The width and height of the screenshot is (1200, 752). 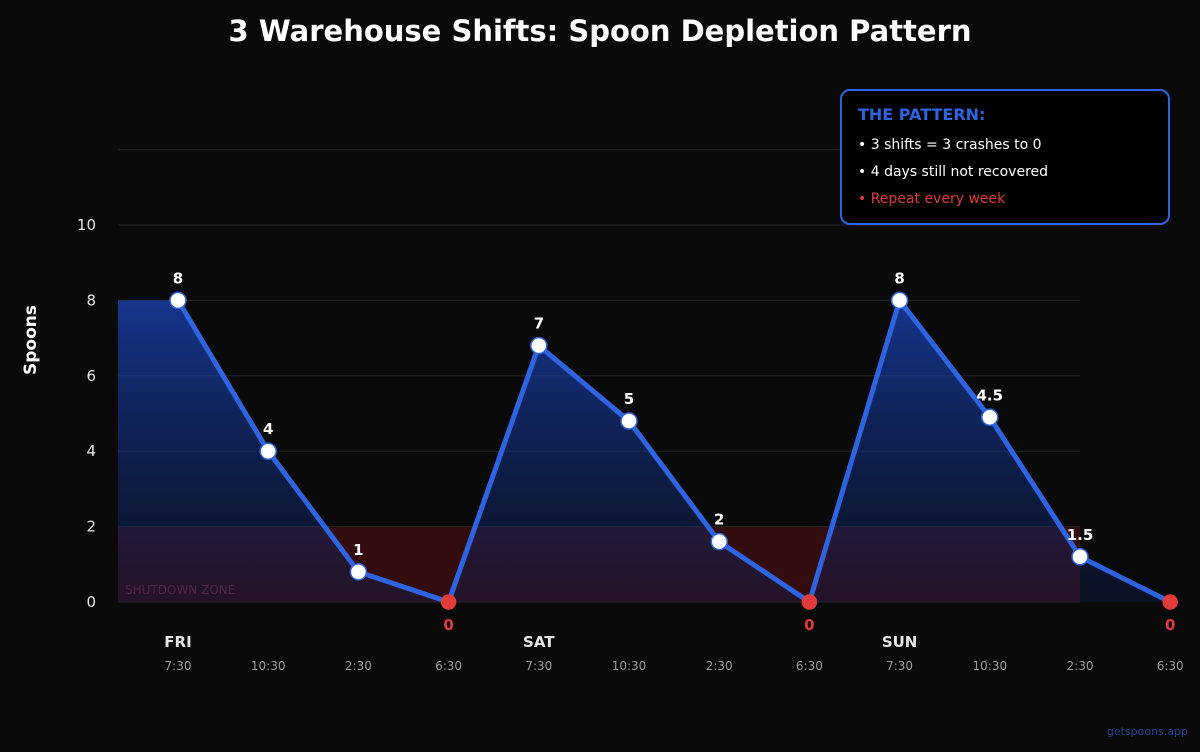 What do you see at coordinates (86, 225) in the screenshot?
I see `y-tick-label: 10` at bounding box center [86, 225].